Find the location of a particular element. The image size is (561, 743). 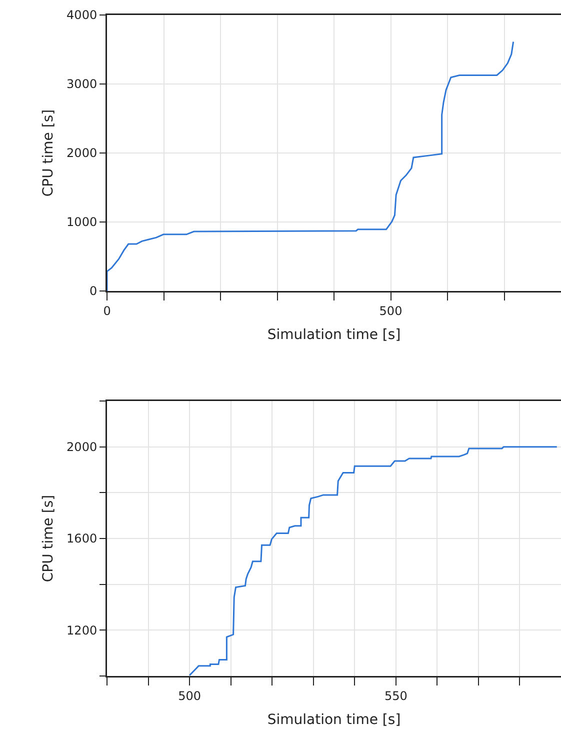

y-tick-label: 0 is located at coordinates (93, 291).